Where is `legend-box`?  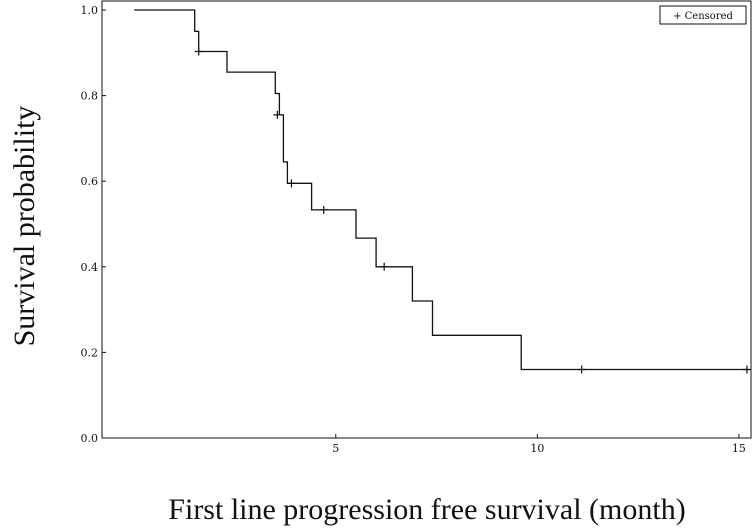 legend-box is located at coordinates (703, 15).